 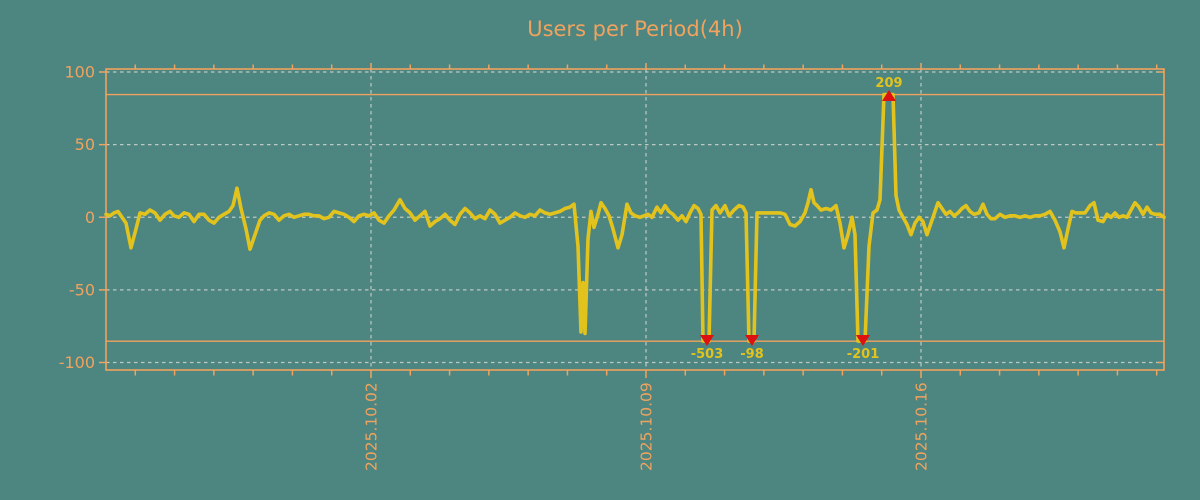 What do you see at coordinates (90, 217) in the screenshot?
I see `y-tick-label: 0` at bounding box center [90, 217].